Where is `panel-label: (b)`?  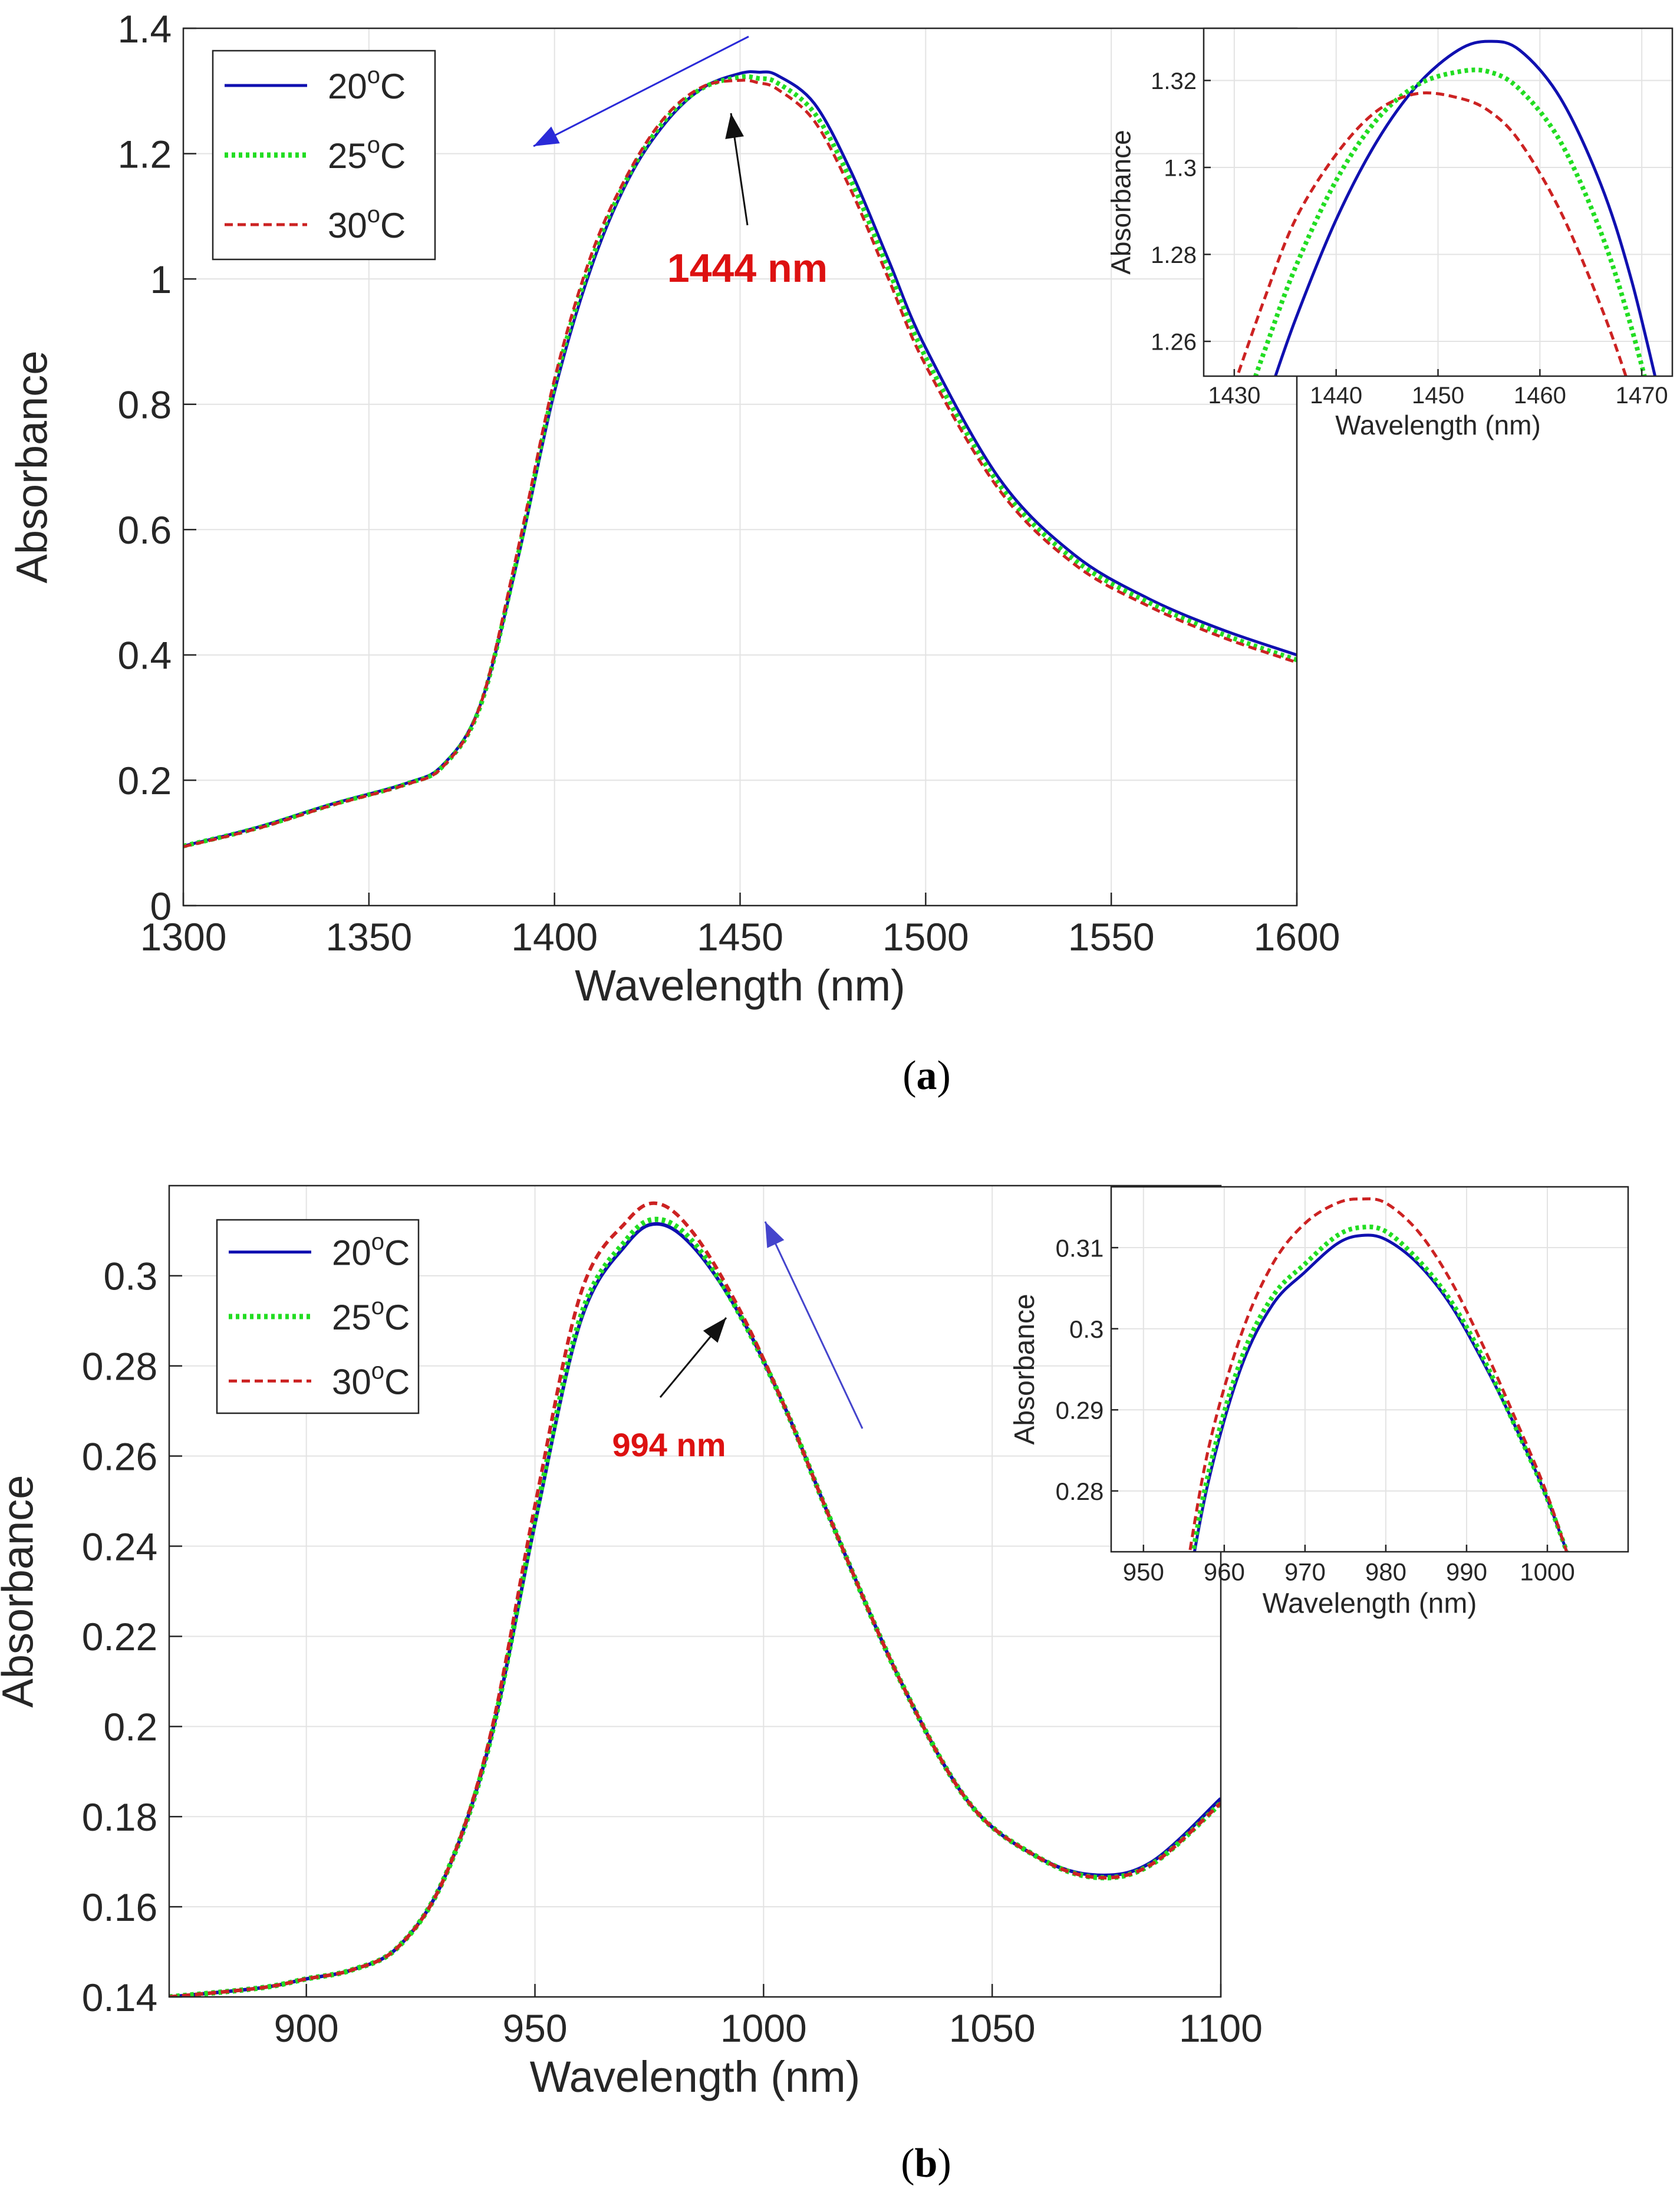
panel-label: (b) is located at coordinates (926, 2163).